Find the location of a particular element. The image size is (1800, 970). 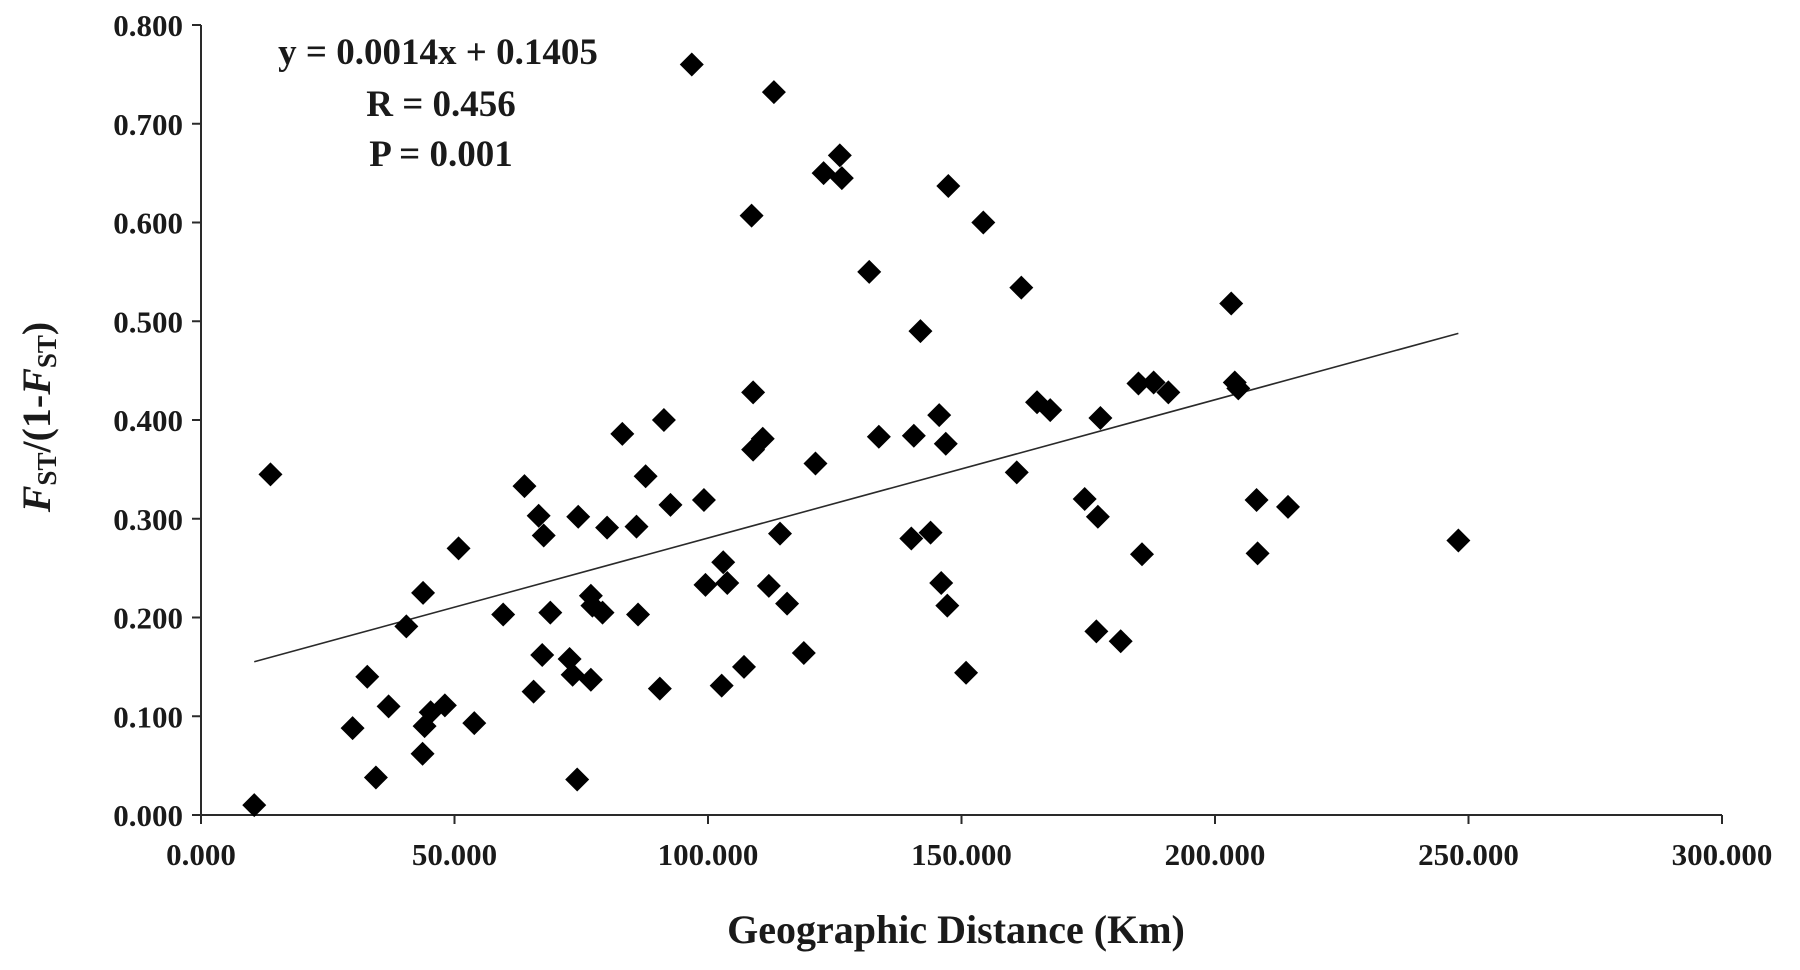

x-tick-label: 0.000 is located at coordinates (201, 854).